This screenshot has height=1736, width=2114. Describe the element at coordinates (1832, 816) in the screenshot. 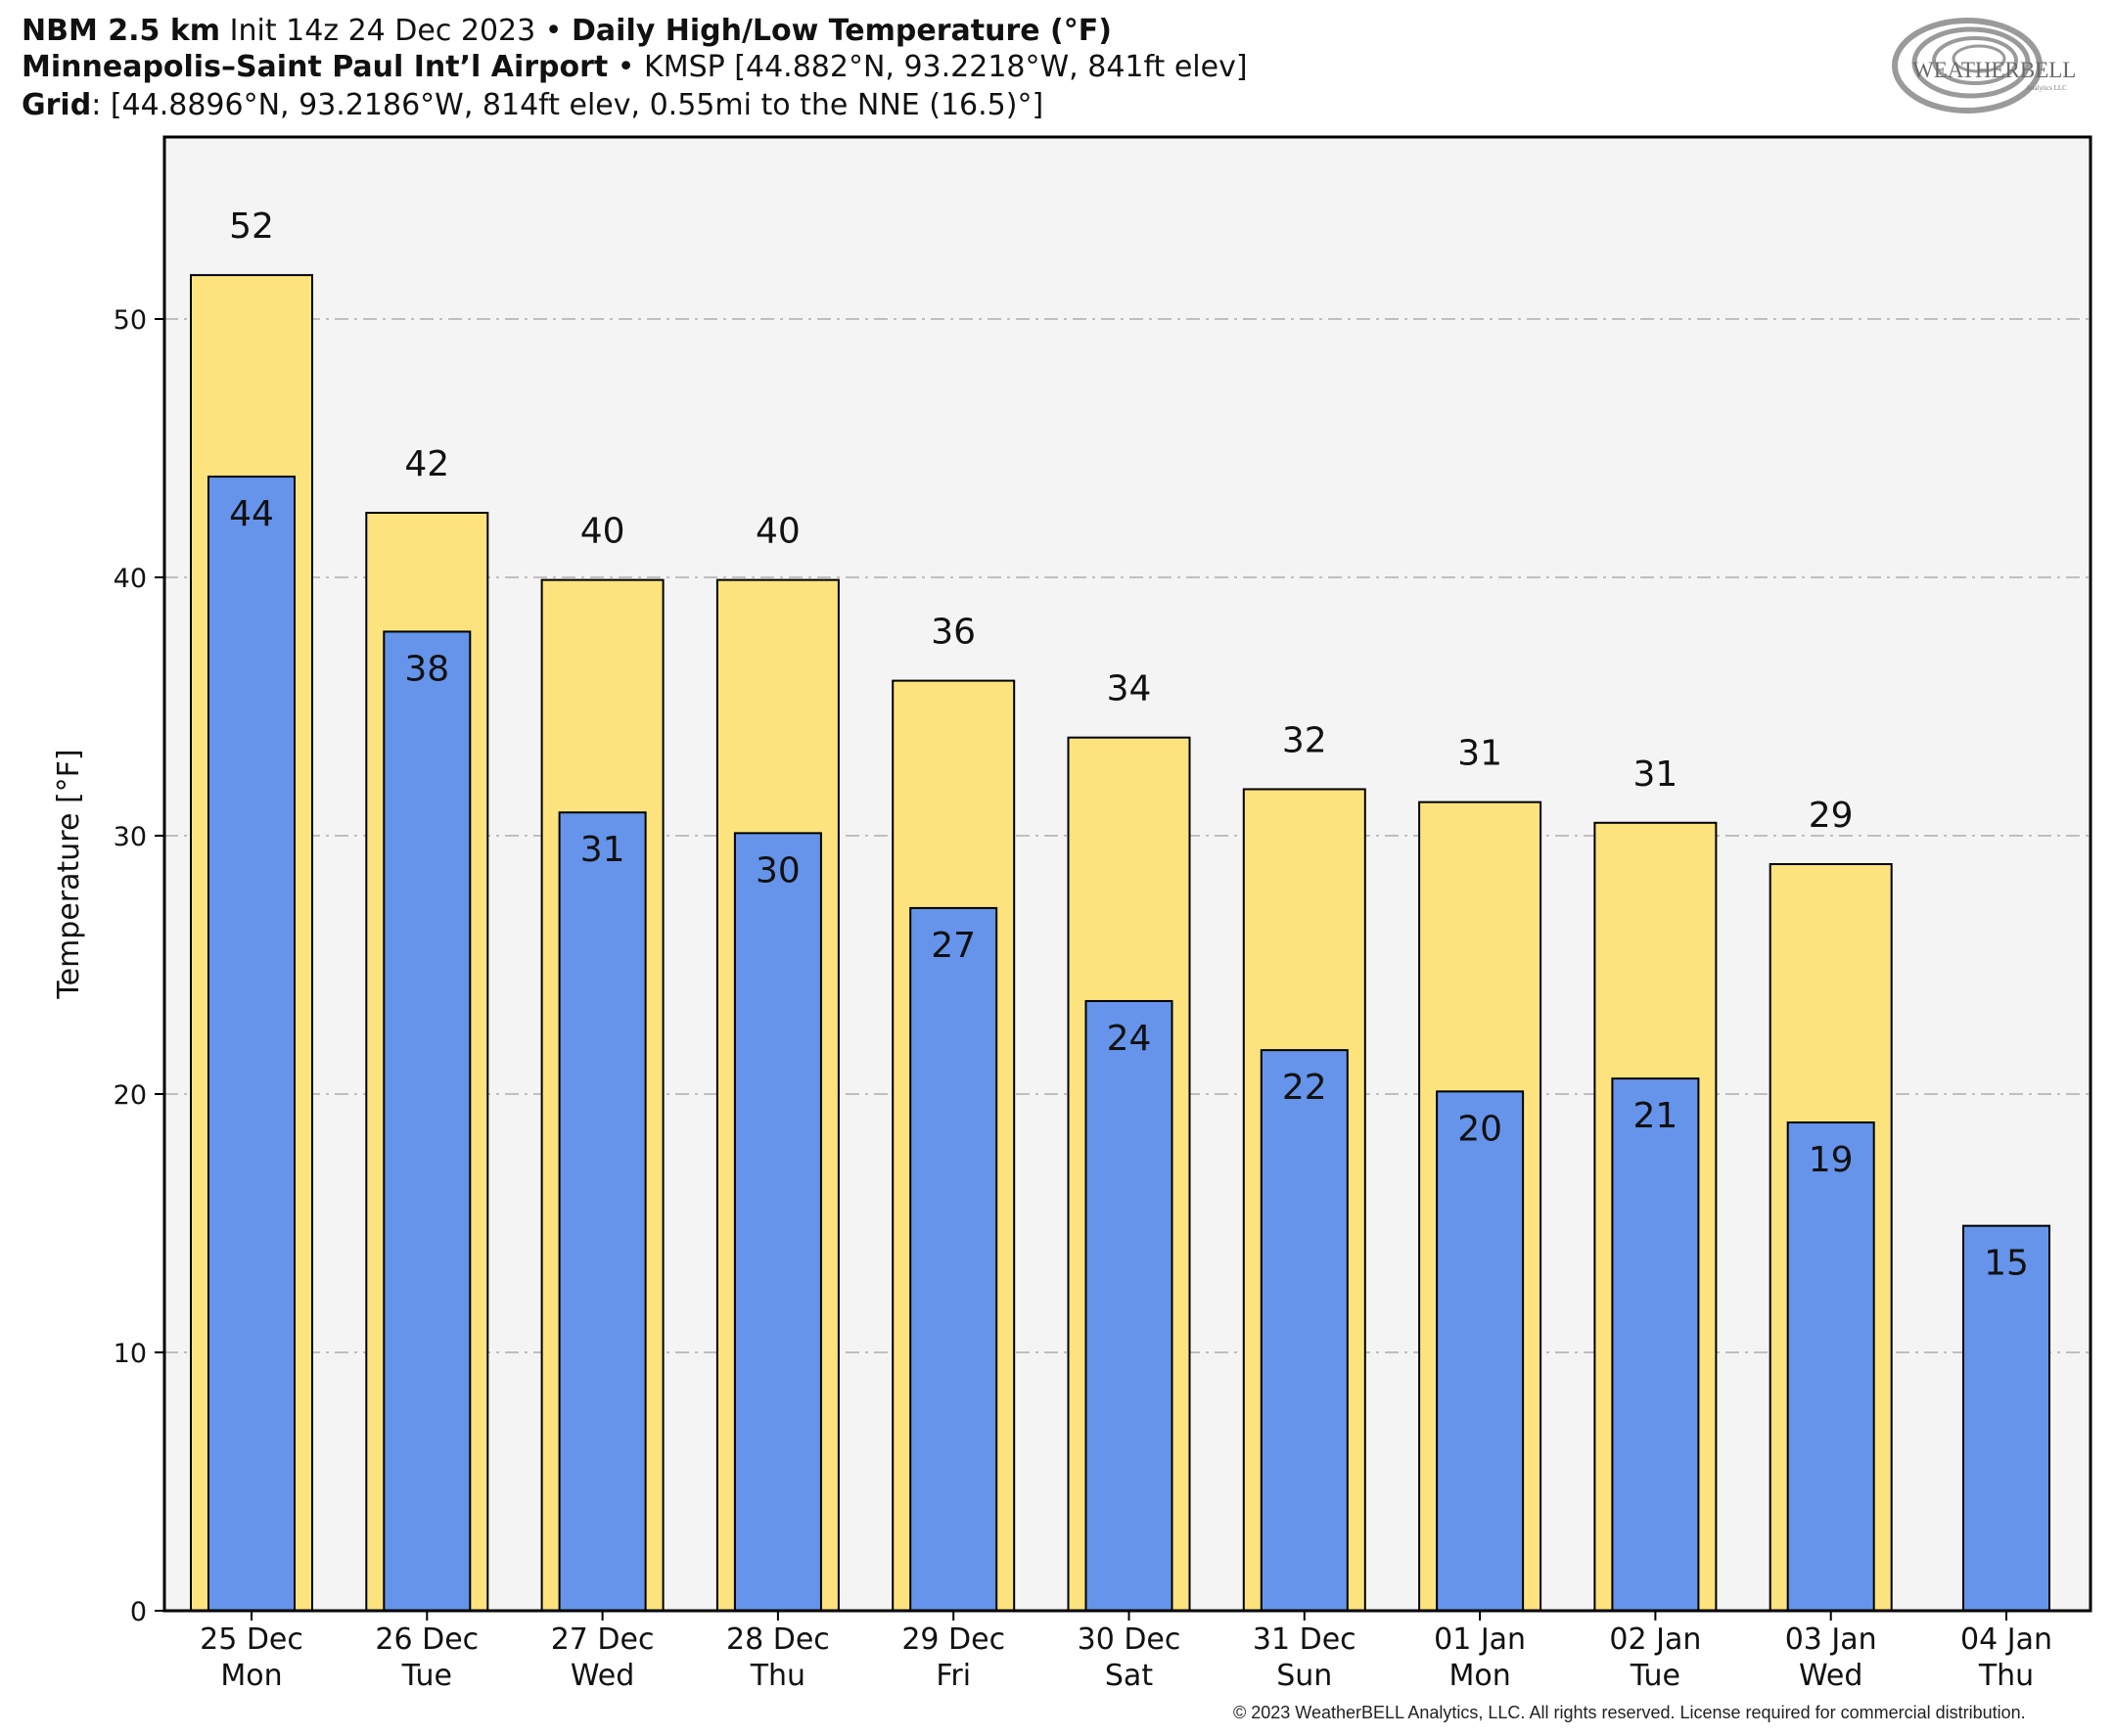

I see `high-value-label: 29` at that location.